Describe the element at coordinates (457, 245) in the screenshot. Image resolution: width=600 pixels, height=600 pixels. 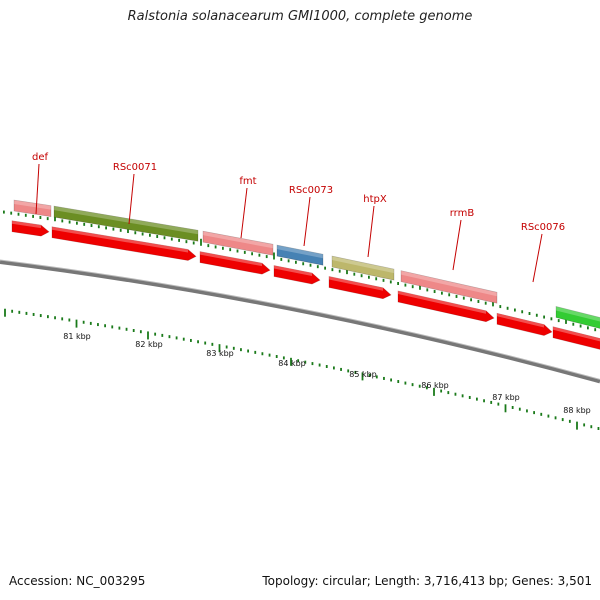
I see `leader-rrmb` at that location.